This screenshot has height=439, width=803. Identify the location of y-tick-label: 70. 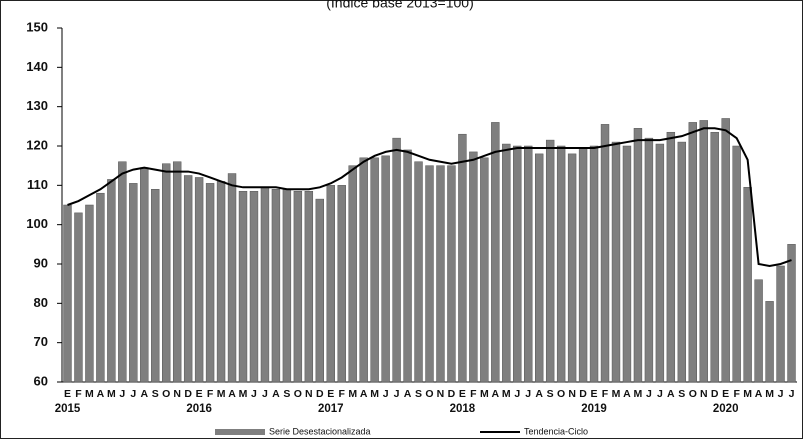
(41, 341).